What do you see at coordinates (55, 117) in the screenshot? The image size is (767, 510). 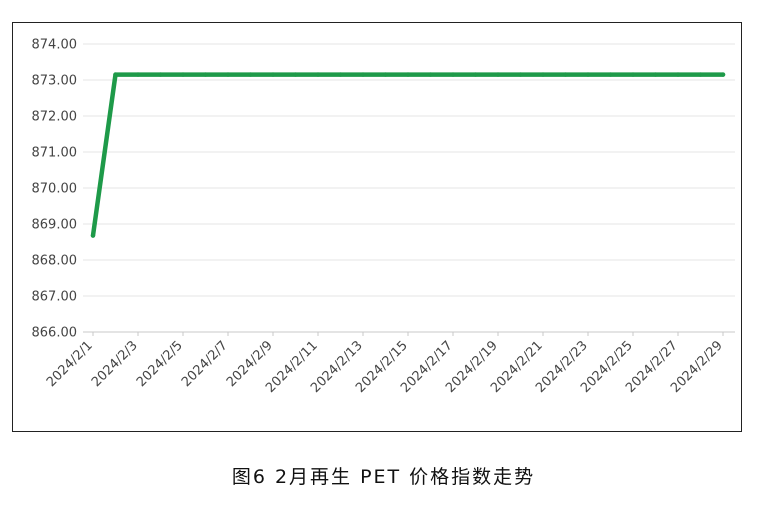 I see `y-tick-label: 872.00` at bounding box center [55, 117].